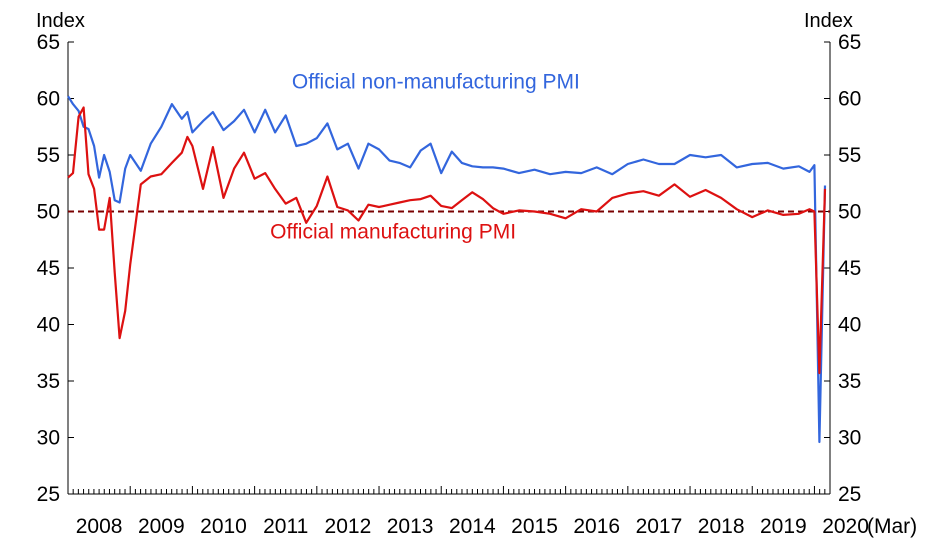  What do you see at coordinates (48, 268) in the screenshot?
I see `left-y-tick-label: 45` at bounding box center [48, 268].